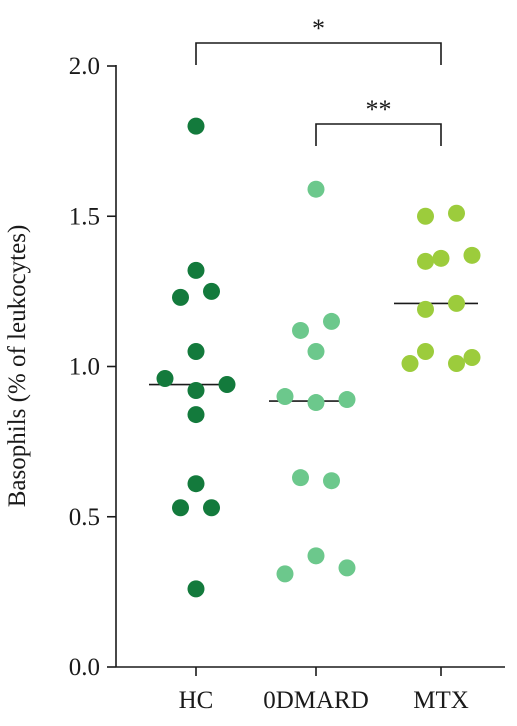 The height and width of the screenshot is (726, 517). What do you see at coordinates (318, 28) in the screenshot?
I see `significance-label: *` at bounding box center [318, 28].